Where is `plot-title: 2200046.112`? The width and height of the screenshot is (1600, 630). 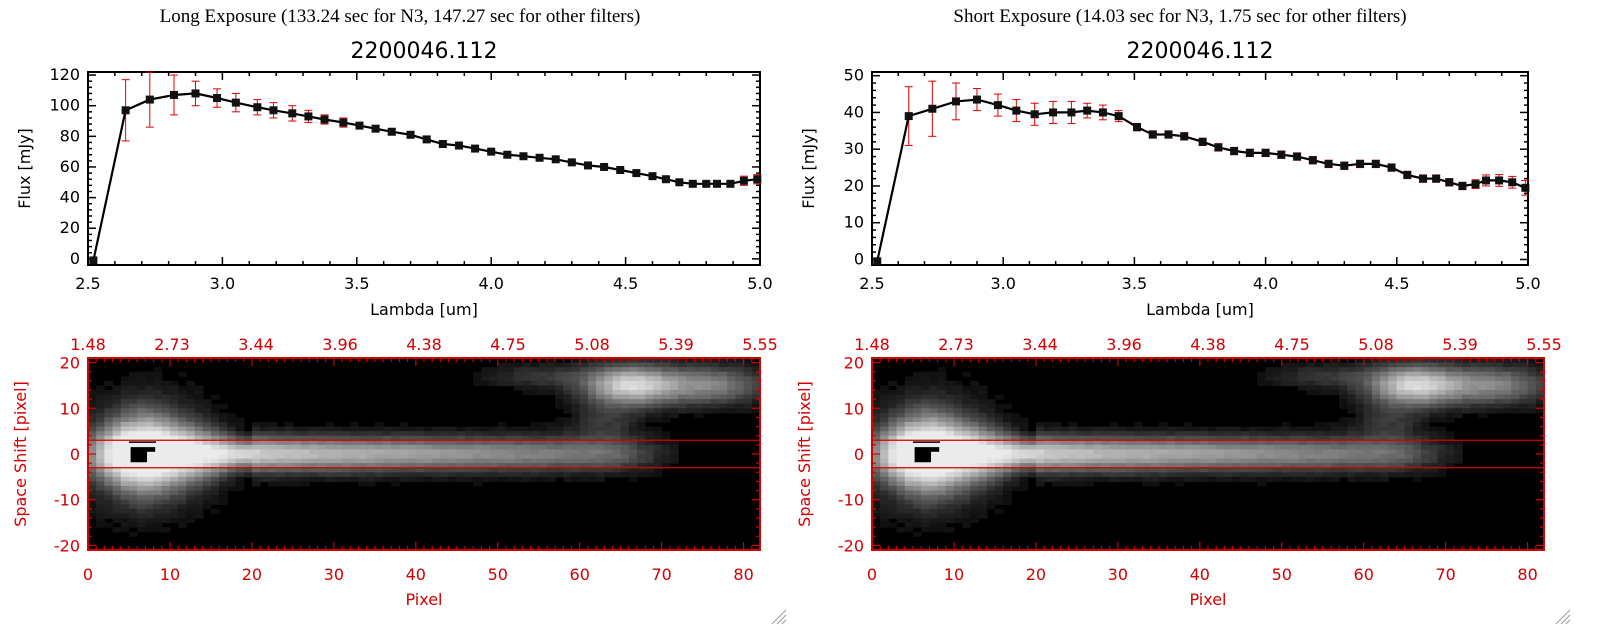
plot-title: 2200046.112 is located at coordinates (1200, 51).